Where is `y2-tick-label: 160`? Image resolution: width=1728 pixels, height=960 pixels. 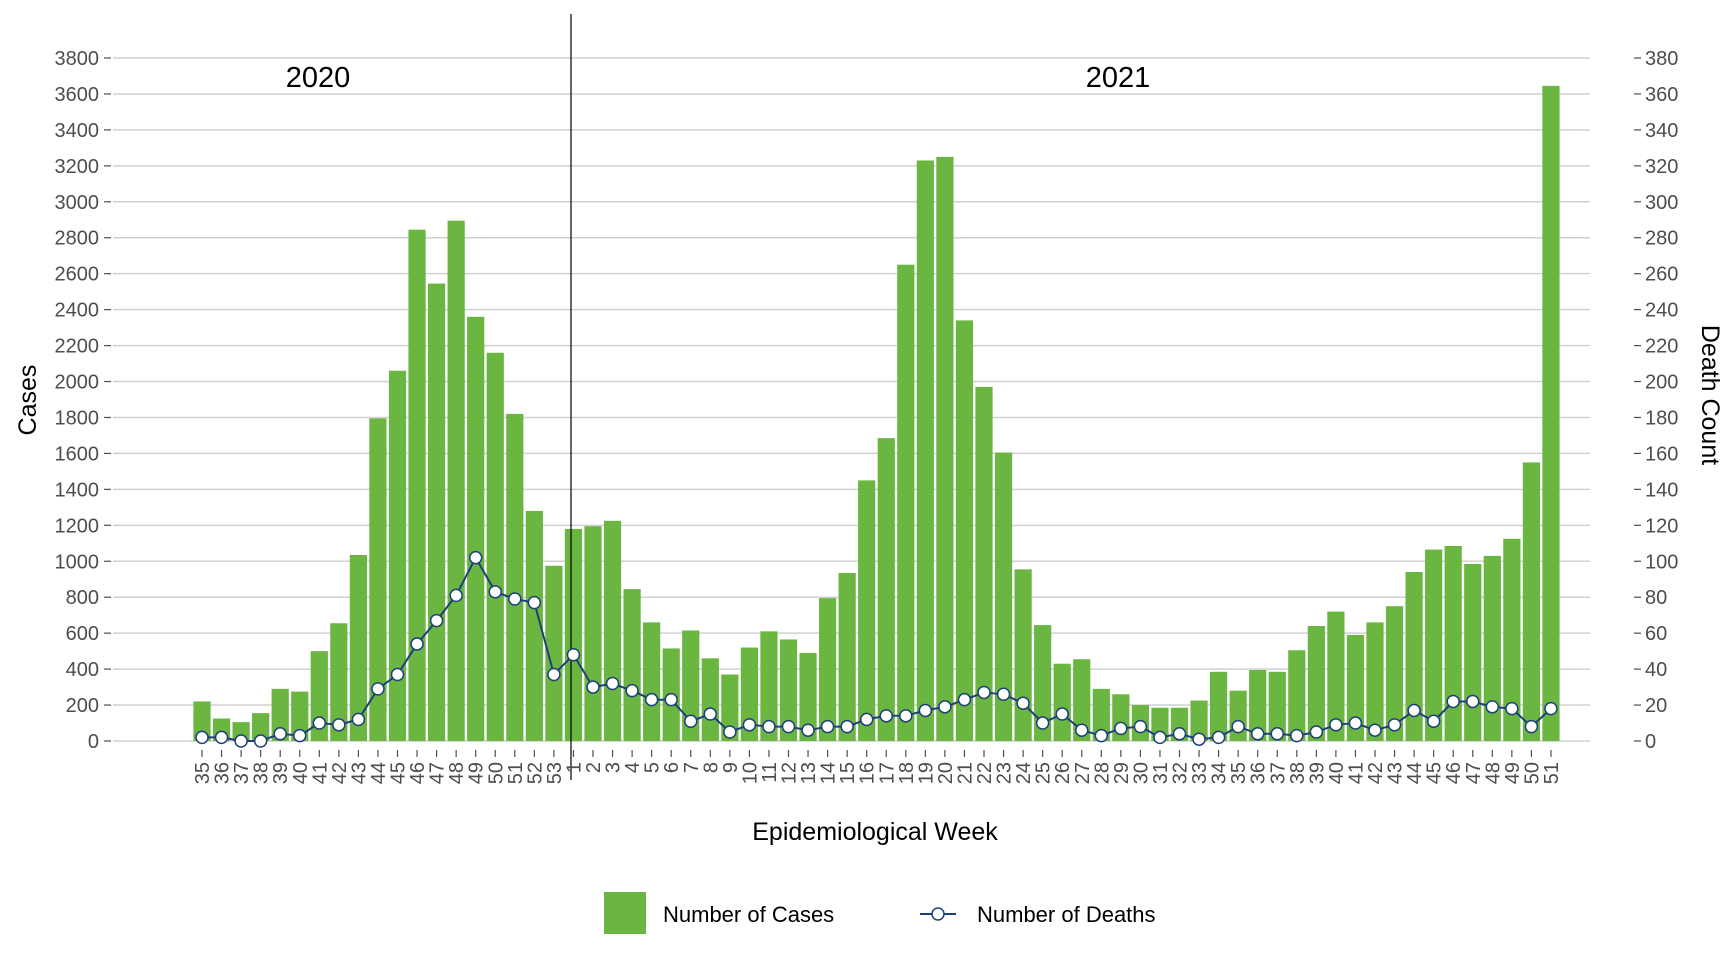 y2-tick-label: 160 is located at coordinates (1661, 454).